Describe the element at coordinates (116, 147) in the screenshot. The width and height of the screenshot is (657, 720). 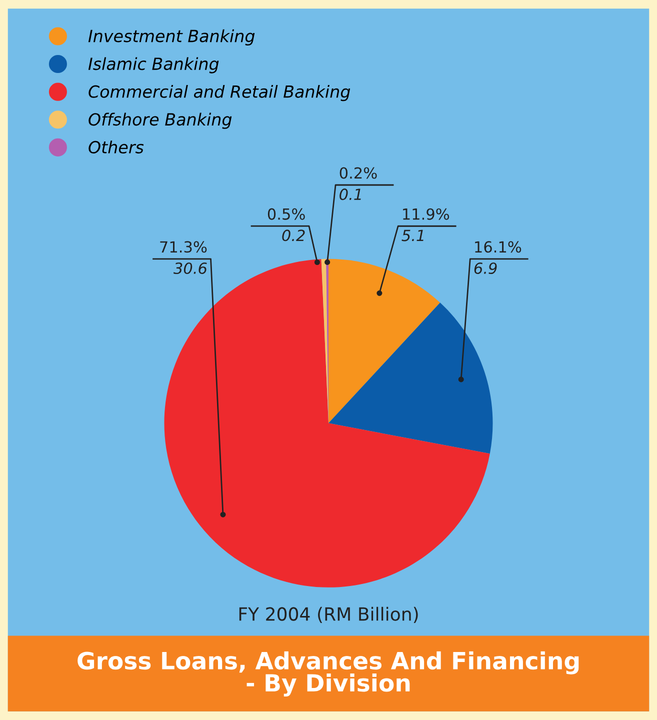
I see `legend-label: Others` at that location.